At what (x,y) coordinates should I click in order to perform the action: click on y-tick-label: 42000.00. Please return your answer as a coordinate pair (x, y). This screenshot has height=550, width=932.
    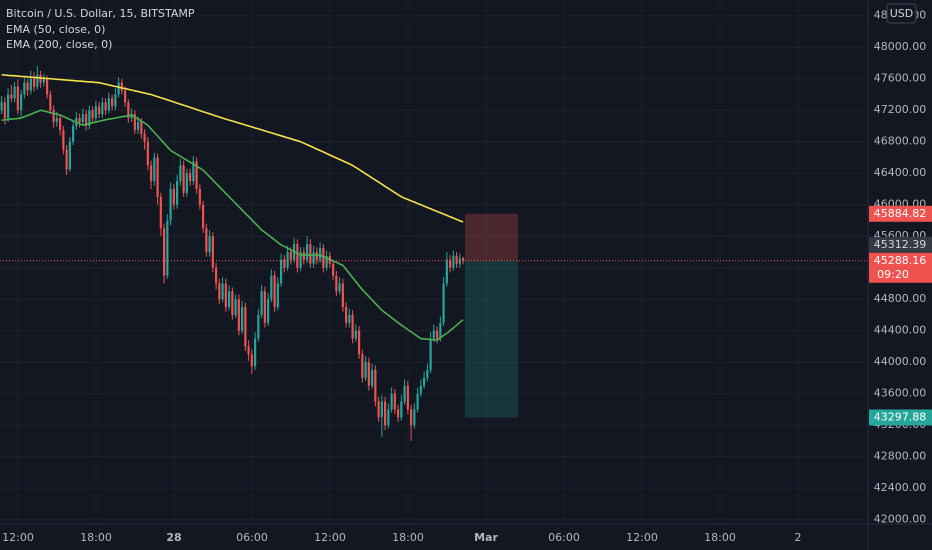
    Looking at the image, I should click on (900, 519).